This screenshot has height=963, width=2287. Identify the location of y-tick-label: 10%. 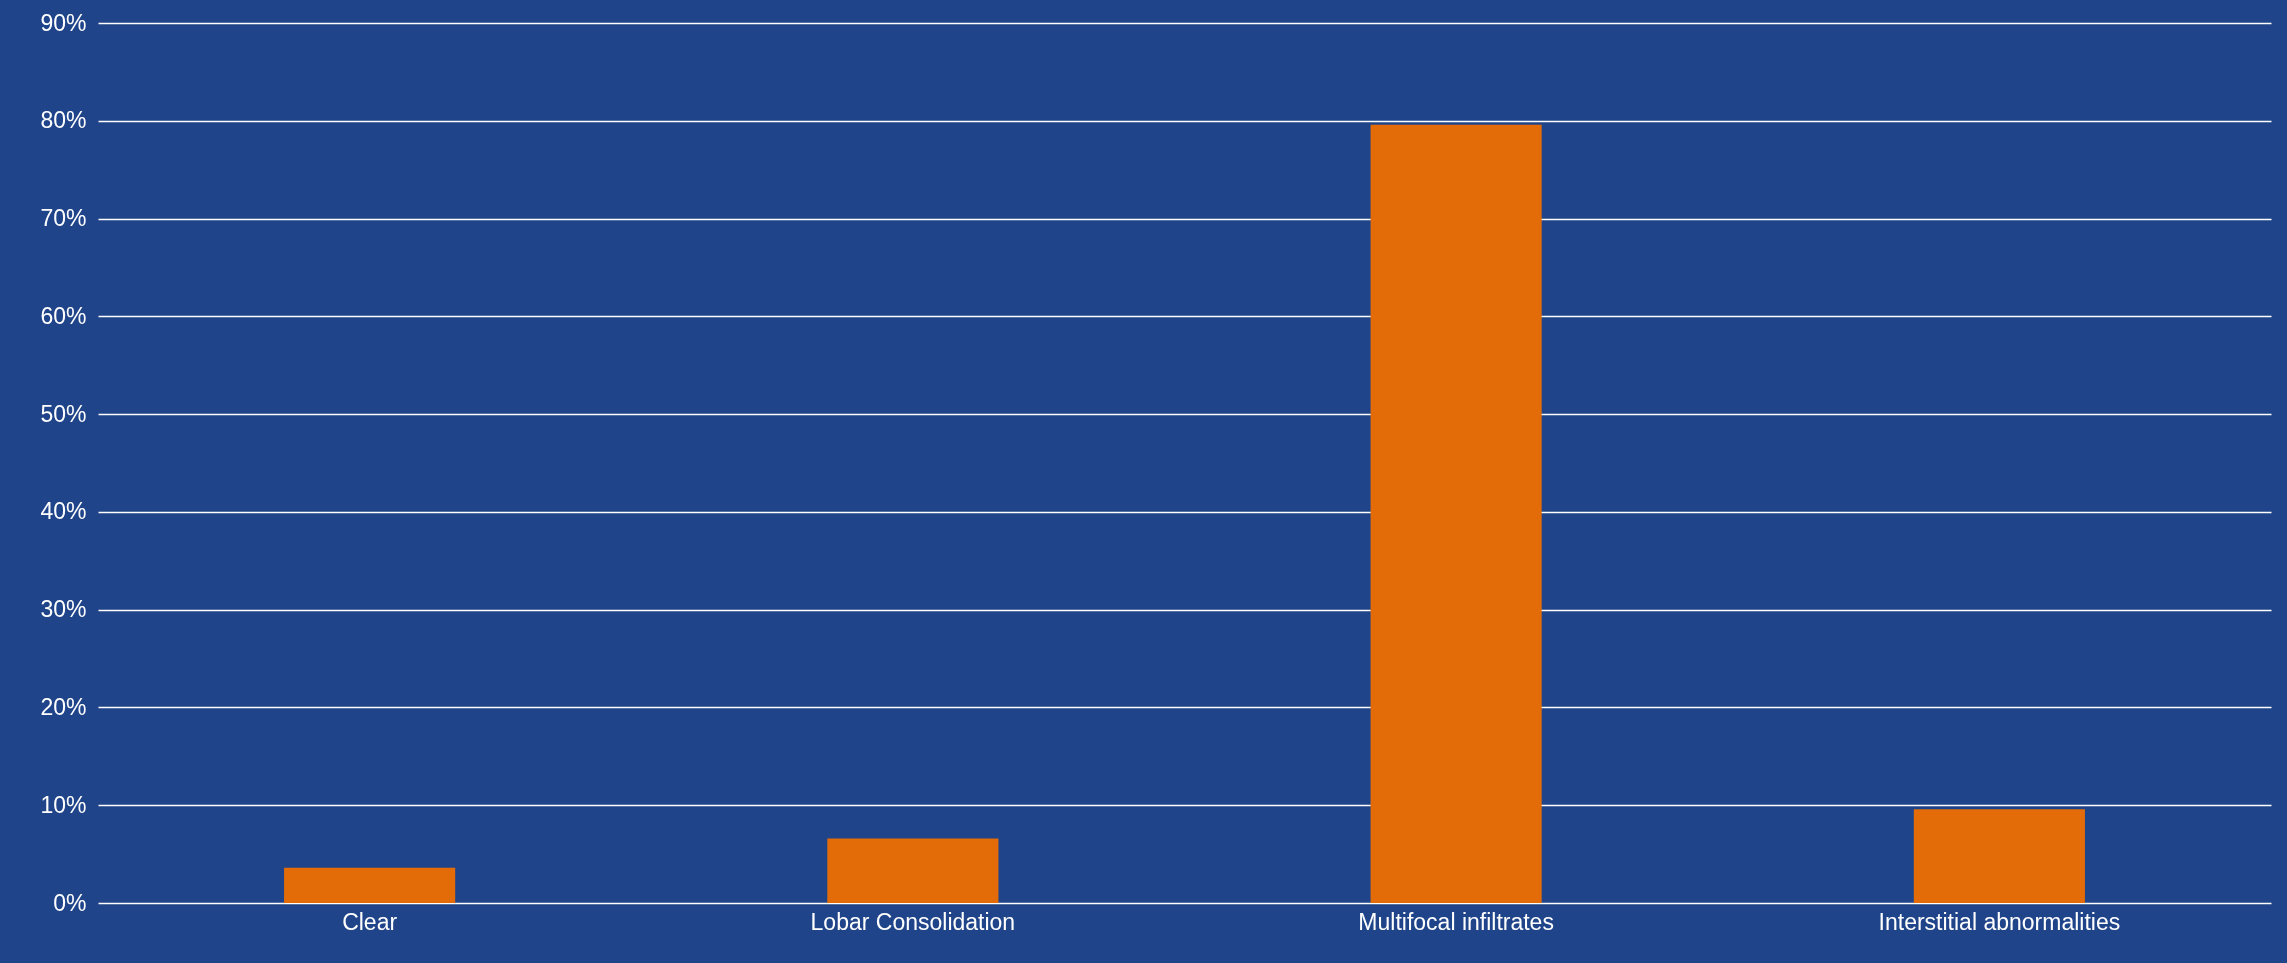
(63, 804).